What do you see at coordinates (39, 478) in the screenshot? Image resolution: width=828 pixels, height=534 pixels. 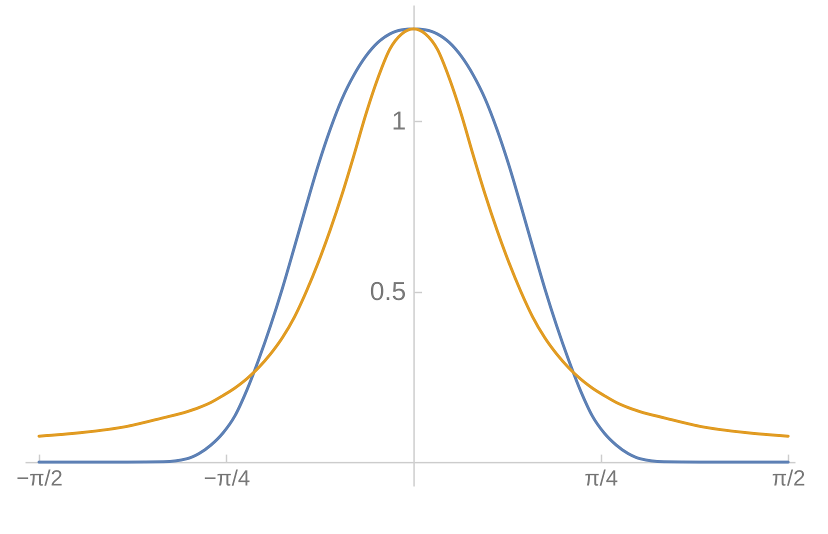 I see `x-tick-label: −π/2` at bounding box center [39, 478].